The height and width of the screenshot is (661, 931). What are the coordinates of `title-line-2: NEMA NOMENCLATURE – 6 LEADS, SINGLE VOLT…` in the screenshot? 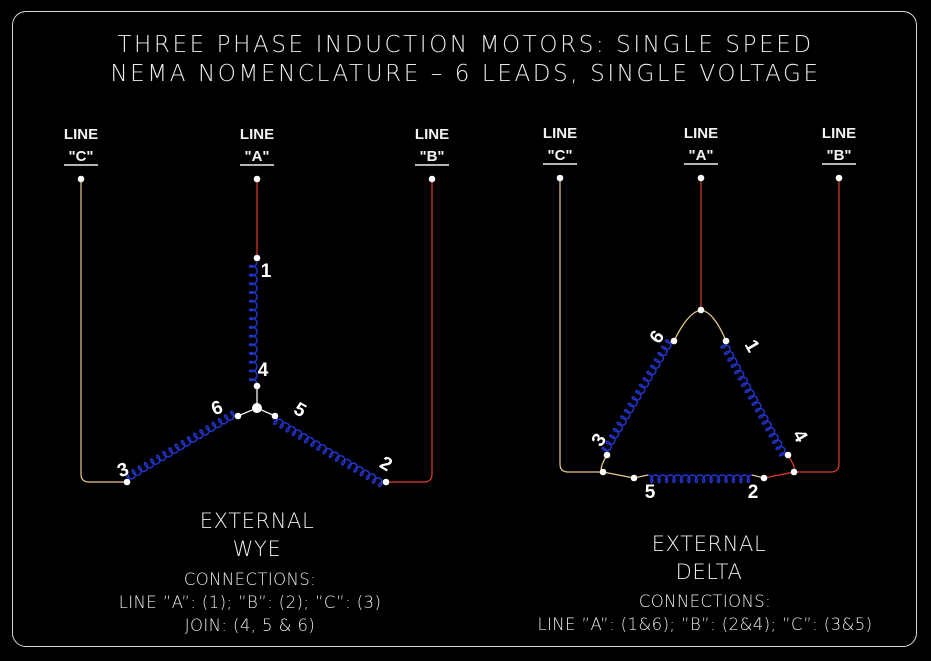 It's located at (465, 74).